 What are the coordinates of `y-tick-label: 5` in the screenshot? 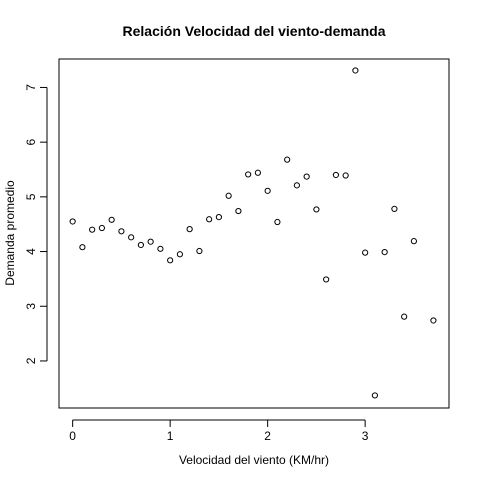 It's located at (31, 196).